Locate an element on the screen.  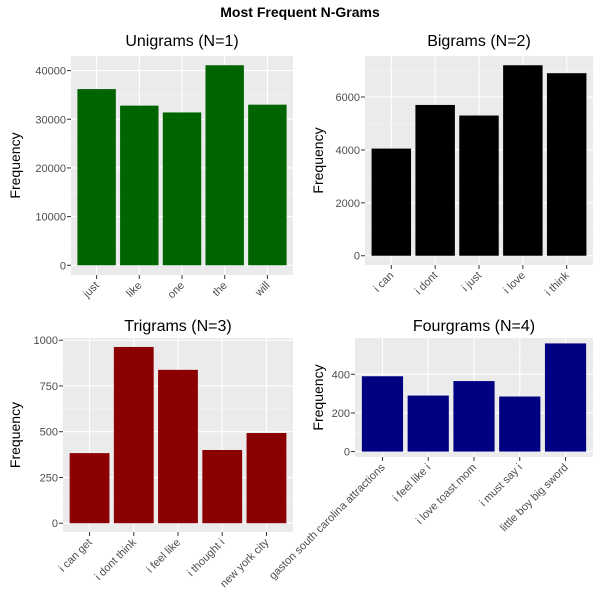
bar-i-can-get is located at coordinates (89, 488).